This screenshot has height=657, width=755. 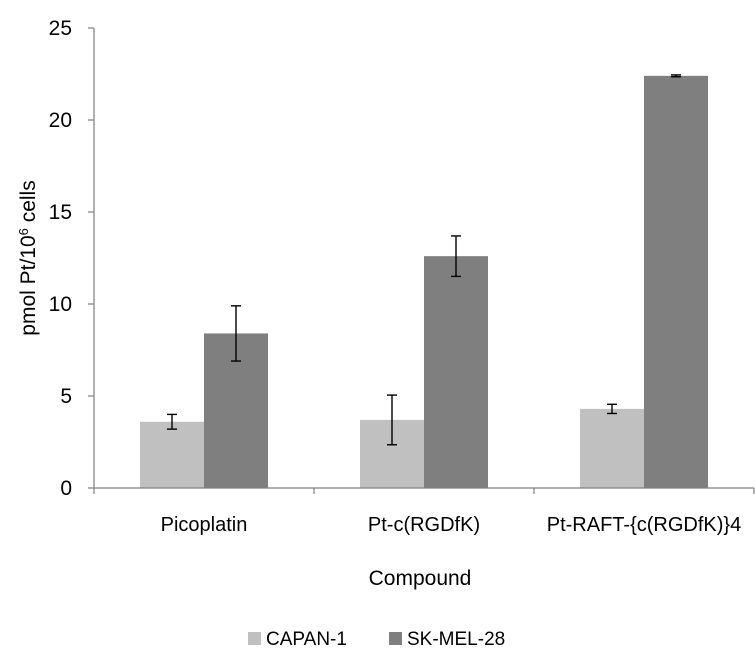 What do you see at coordinates (644, 525) in the screenshot?
I see `x-category-label: Pt-RAFT-{c(RGDfK)}4` at bounding box center [644, 525].